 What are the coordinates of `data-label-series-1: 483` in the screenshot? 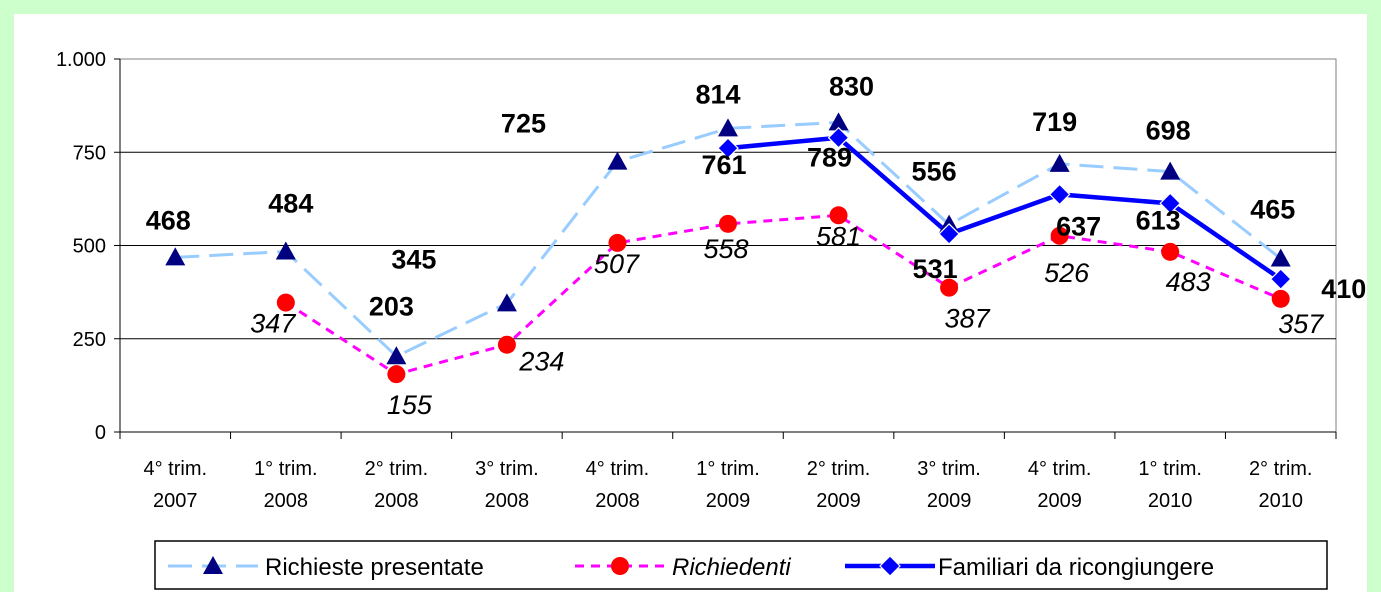 It's located at (1188, 282).